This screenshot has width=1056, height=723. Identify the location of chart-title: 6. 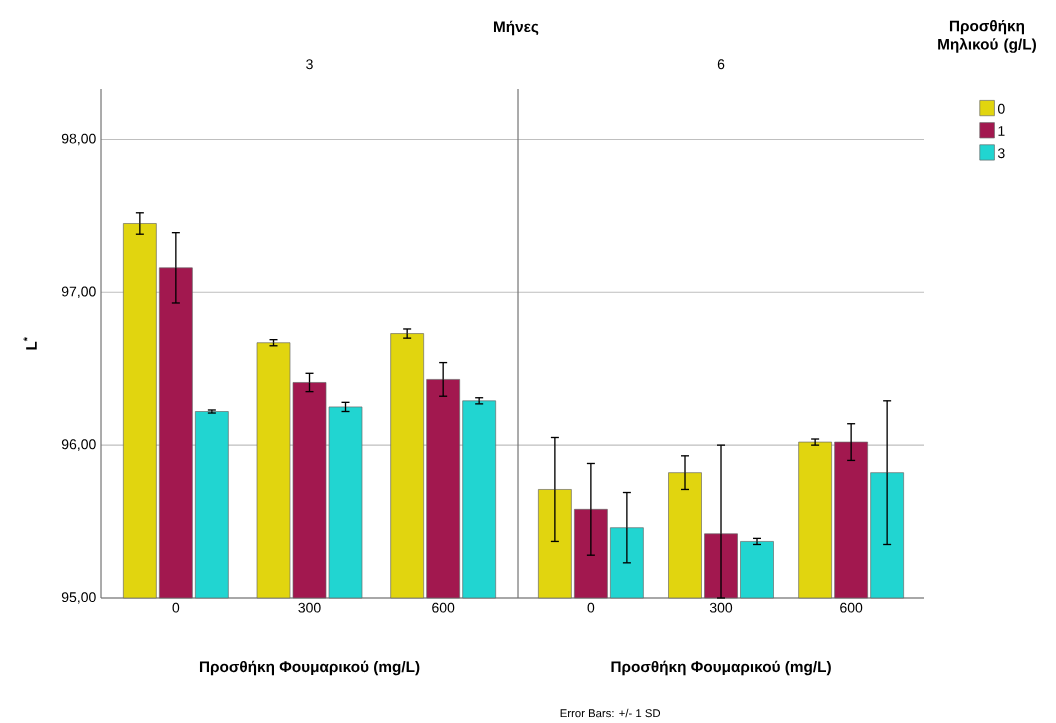
(721, 64).